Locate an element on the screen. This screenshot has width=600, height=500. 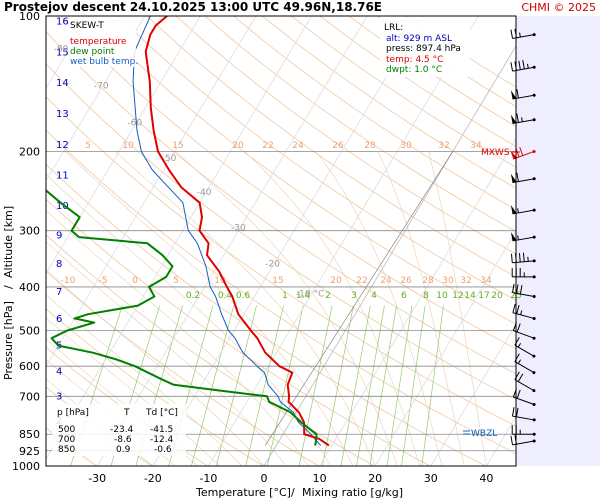
y-axis-label-pressure: Pressure [hPa] is located at coordinates (8, 340).